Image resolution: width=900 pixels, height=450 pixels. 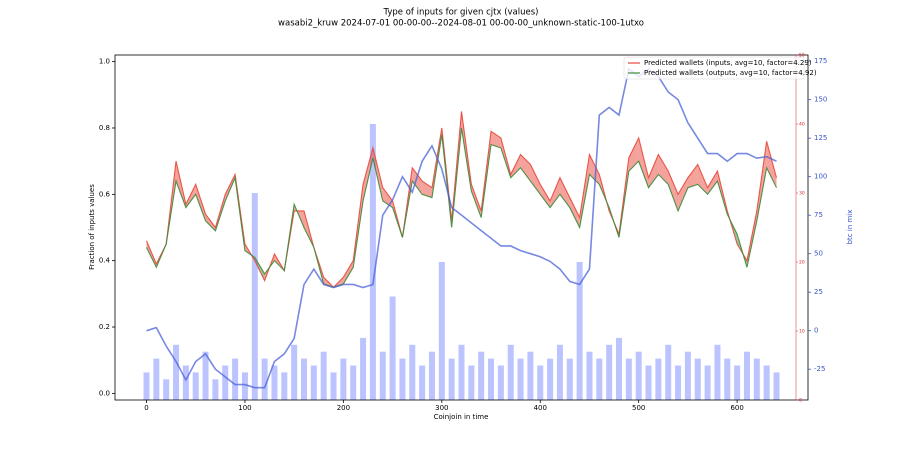 I want to click on y-tick-label: 0.4, so click(x=105, y=261).